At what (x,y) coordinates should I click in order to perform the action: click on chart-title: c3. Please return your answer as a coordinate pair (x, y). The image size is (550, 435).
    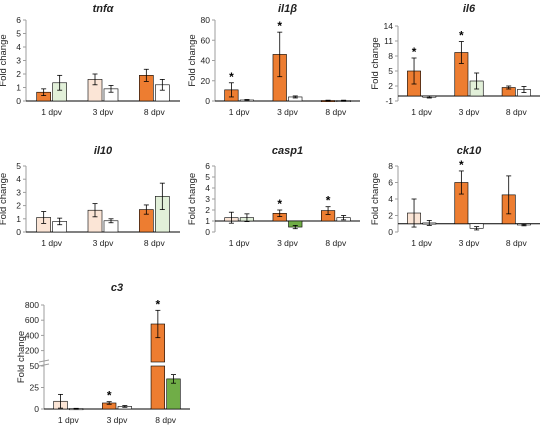
    Looking at the image, I should click on (117, 288).